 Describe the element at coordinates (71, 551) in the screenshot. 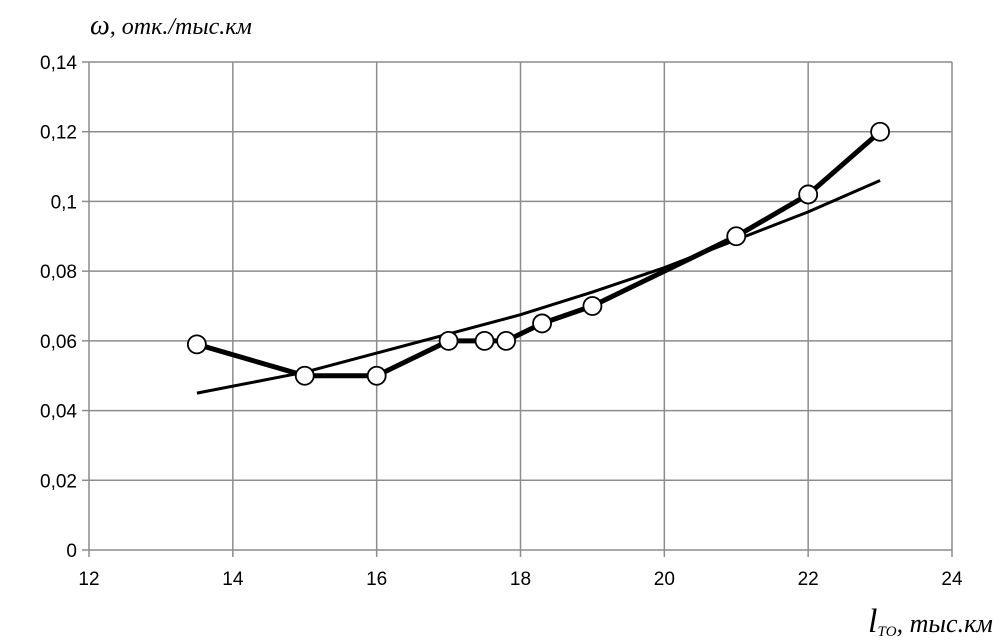

I see `y-tick-label: 0` at that location.